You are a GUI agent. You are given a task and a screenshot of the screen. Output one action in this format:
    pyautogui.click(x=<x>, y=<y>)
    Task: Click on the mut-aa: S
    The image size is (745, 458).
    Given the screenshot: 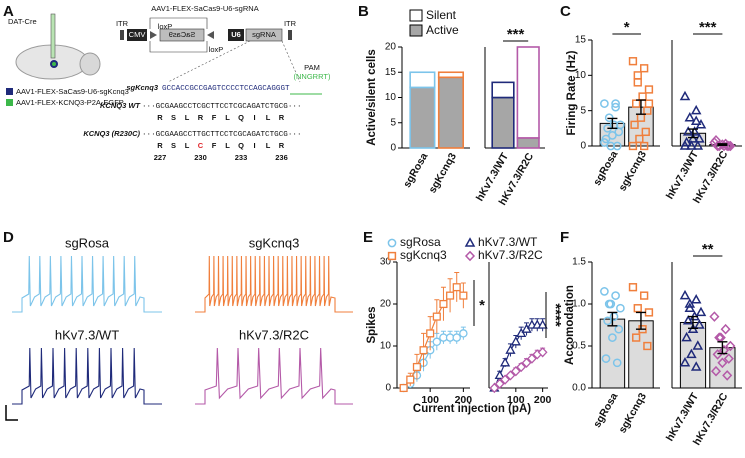 What is the action you would take?
    pyautogui.click(x=173, y=145)
    